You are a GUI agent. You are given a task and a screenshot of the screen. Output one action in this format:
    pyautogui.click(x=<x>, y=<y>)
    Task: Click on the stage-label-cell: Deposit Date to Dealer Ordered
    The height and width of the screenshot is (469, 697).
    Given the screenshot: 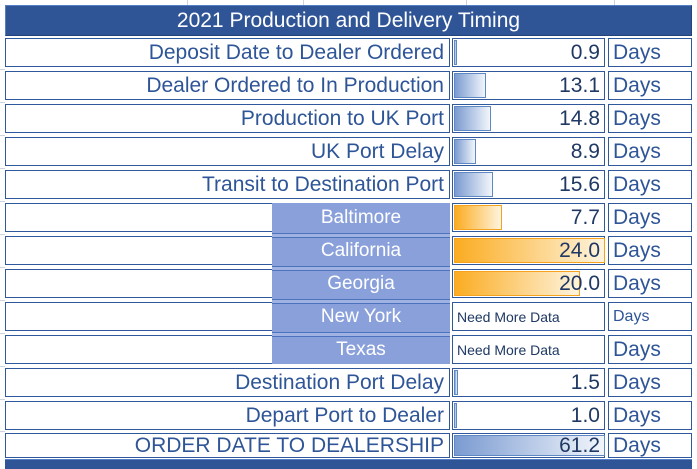 What is the action you would take?
    pyautogui.click(x=227, y=52)
    